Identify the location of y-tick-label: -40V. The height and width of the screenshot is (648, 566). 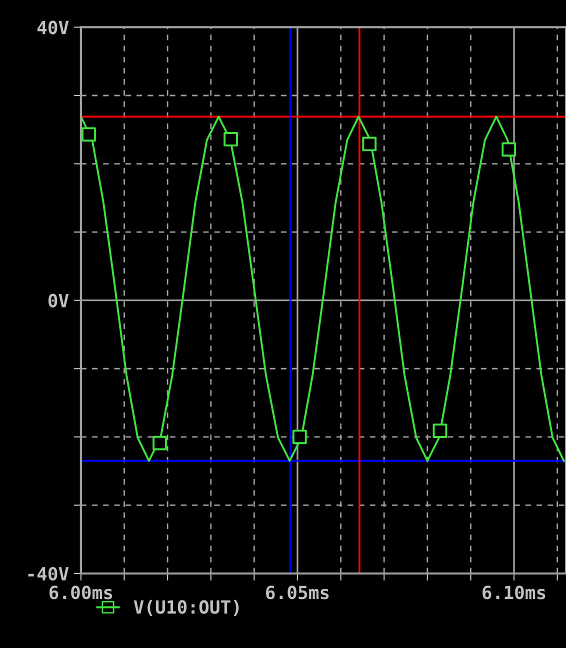
(48, 573).